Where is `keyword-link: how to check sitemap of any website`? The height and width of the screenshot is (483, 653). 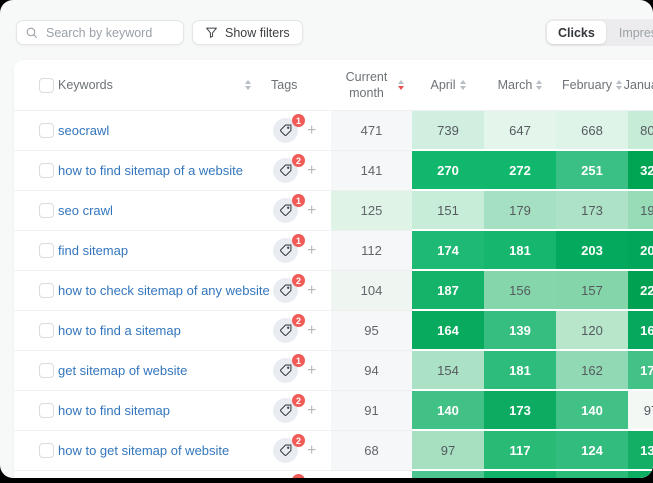 keyword-link: how to check sitemap of any website is located at coordinates (164, 290).